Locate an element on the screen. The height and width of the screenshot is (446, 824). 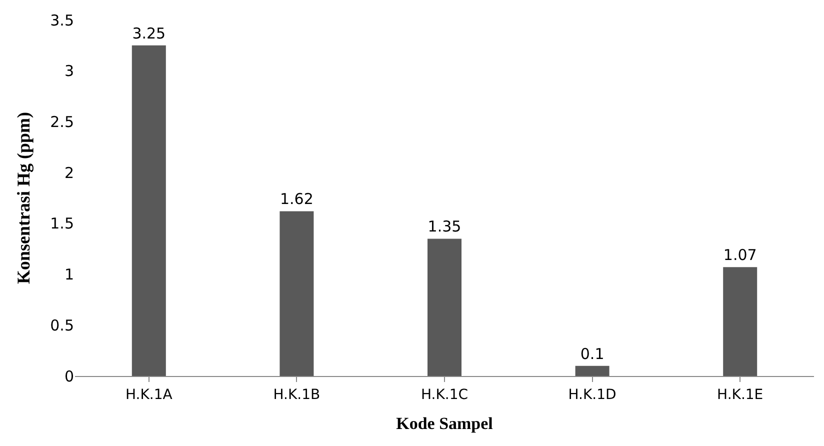
y-tick-label: 2.5 is located at coordinates (62, 121).